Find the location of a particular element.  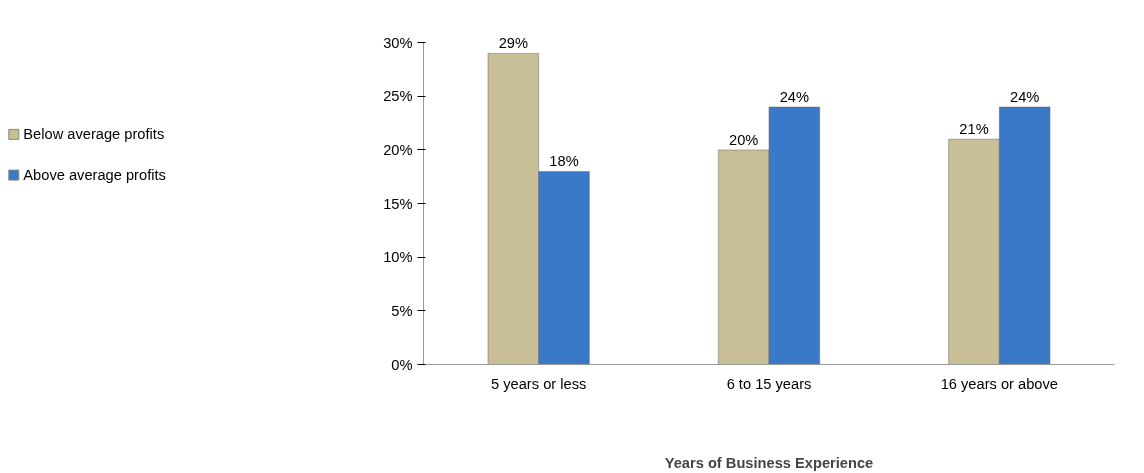

x-tick-label: 5 years or less is located at coordinates (539, 383).